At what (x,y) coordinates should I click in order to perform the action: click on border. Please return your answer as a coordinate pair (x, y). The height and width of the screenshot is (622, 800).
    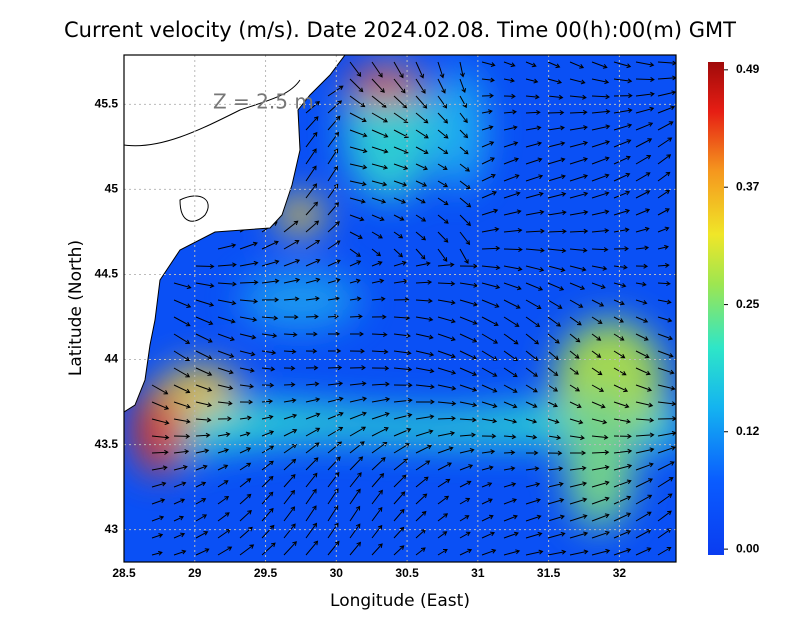
    Looking at the image, I should click on (212, 113).